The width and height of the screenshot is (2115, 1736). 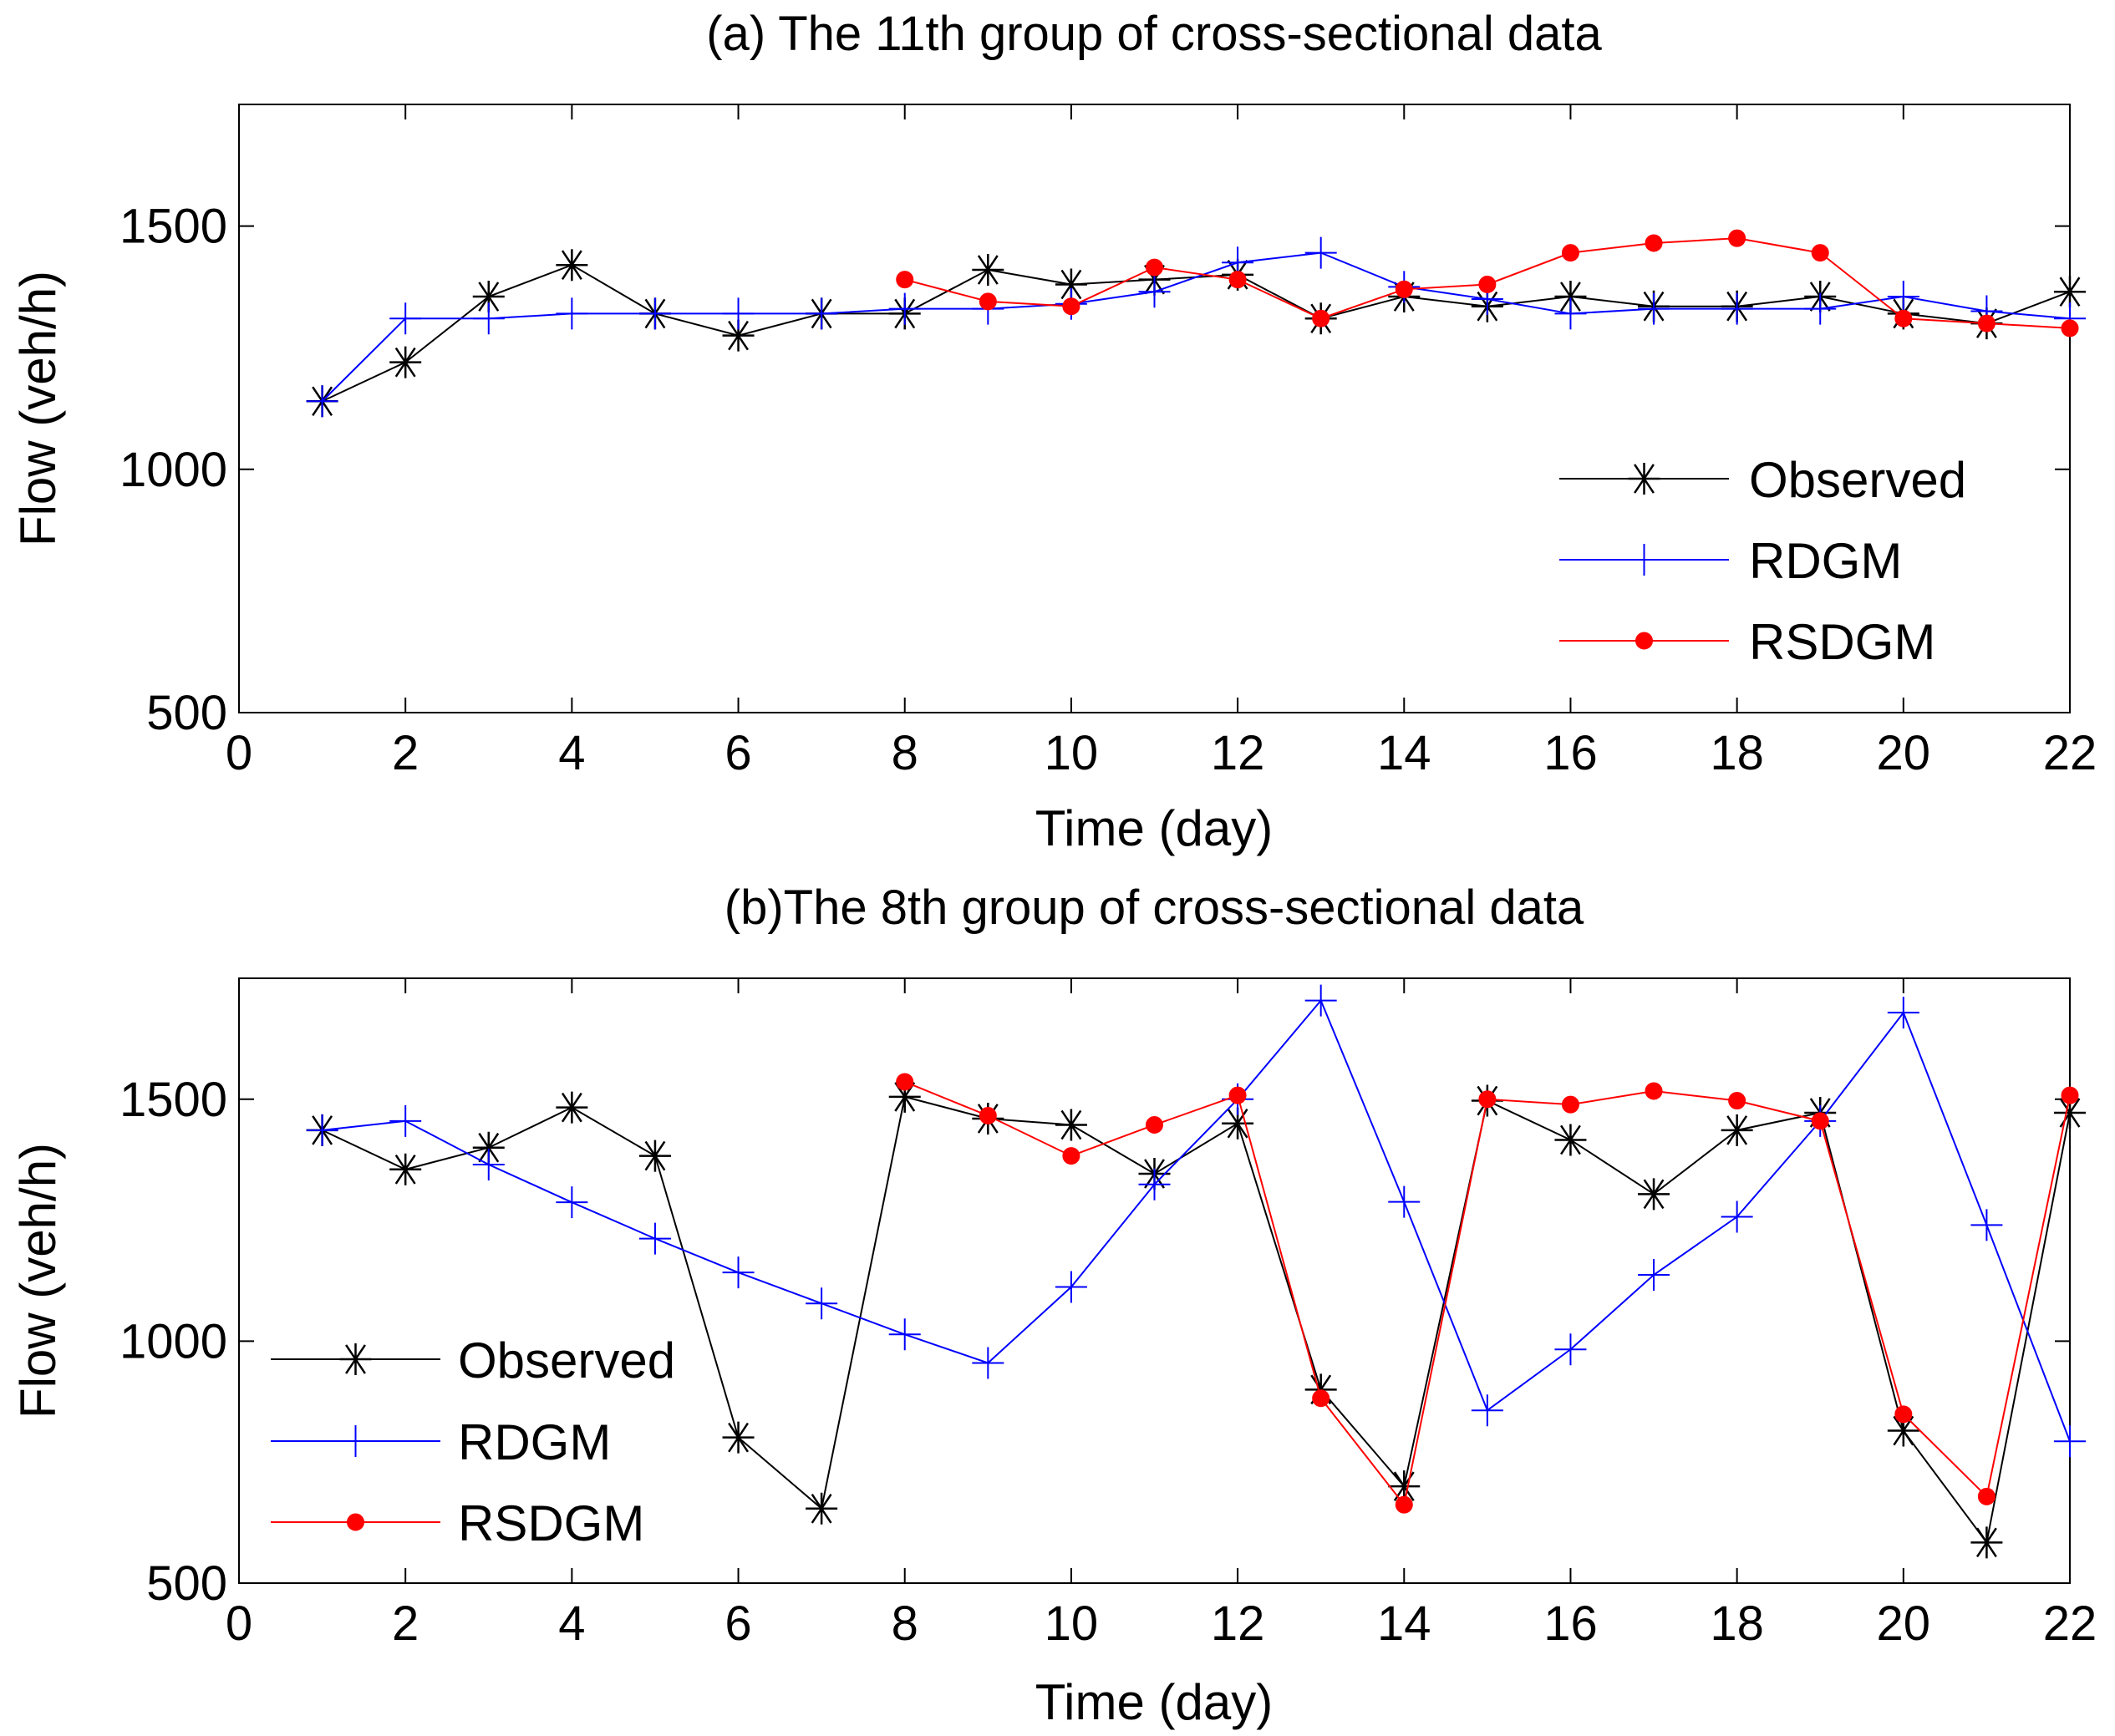 I want to click on x-tick-label: 14, so click(x=1404, y=753).